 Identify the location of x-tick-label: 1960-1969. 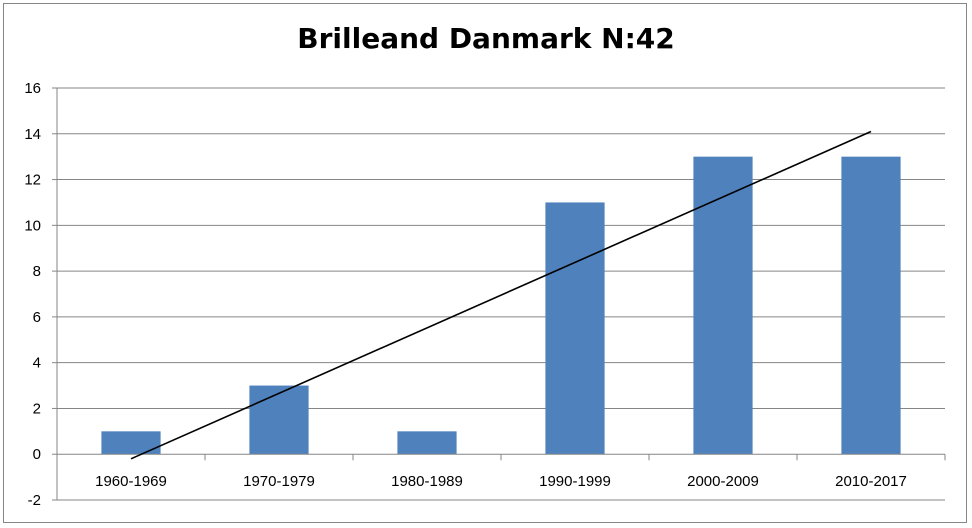
(131, 481).